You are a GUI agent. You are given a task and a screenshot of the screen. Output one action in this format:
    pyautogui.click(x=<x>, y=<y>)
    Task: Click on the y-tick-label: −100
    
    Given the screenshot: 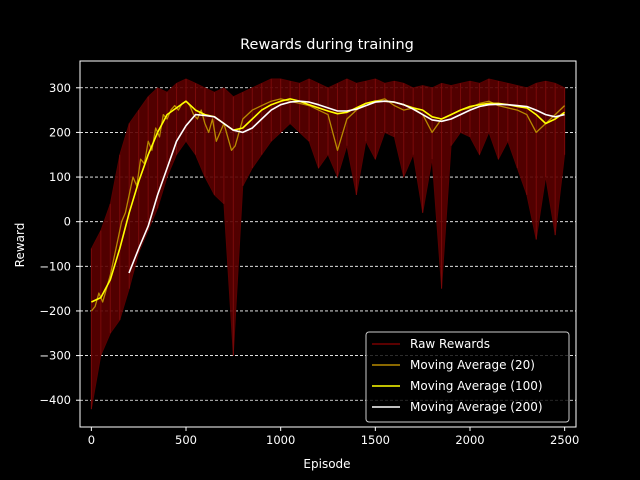 What is the action you would take?
    pyautogui.click(x=55, y=266)
    